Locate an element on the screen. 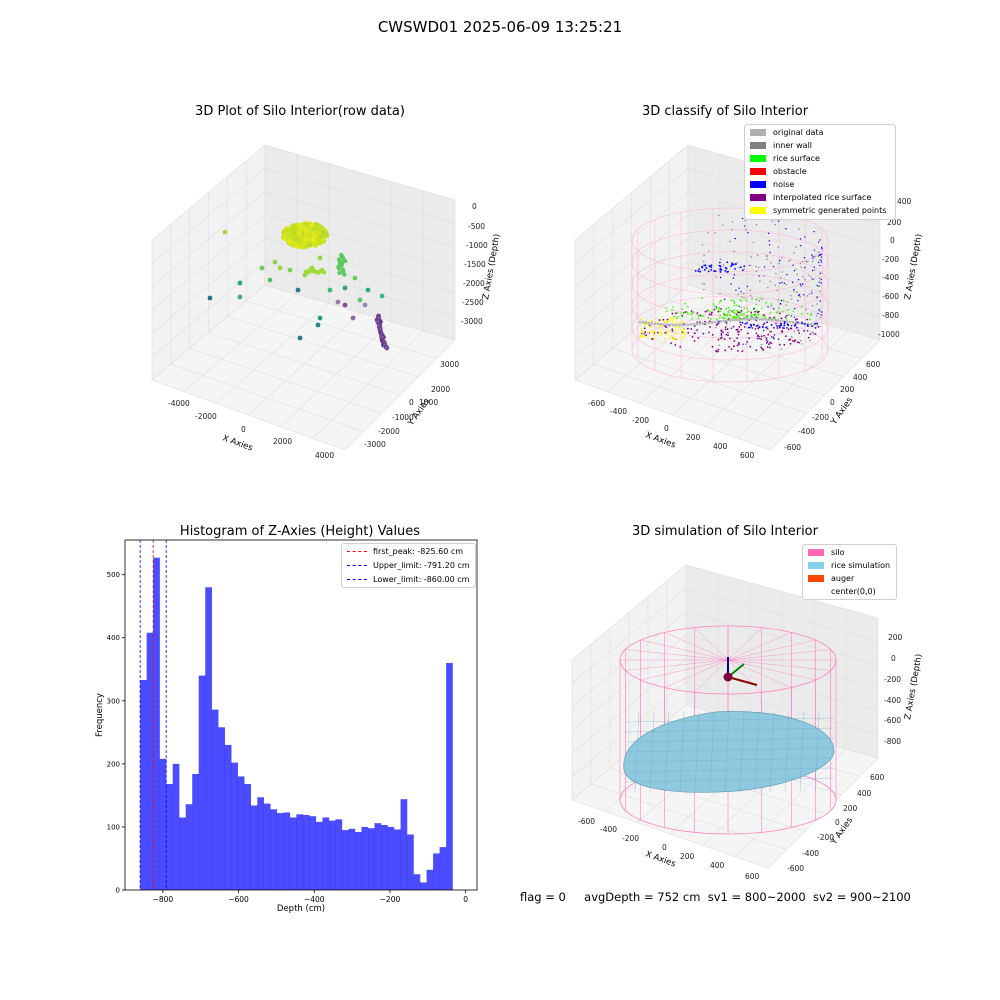 Image resolution: width=1000 pixels, height=1000 pixels. raw-z-tick: -3000 is located at coordinates (472, 321).